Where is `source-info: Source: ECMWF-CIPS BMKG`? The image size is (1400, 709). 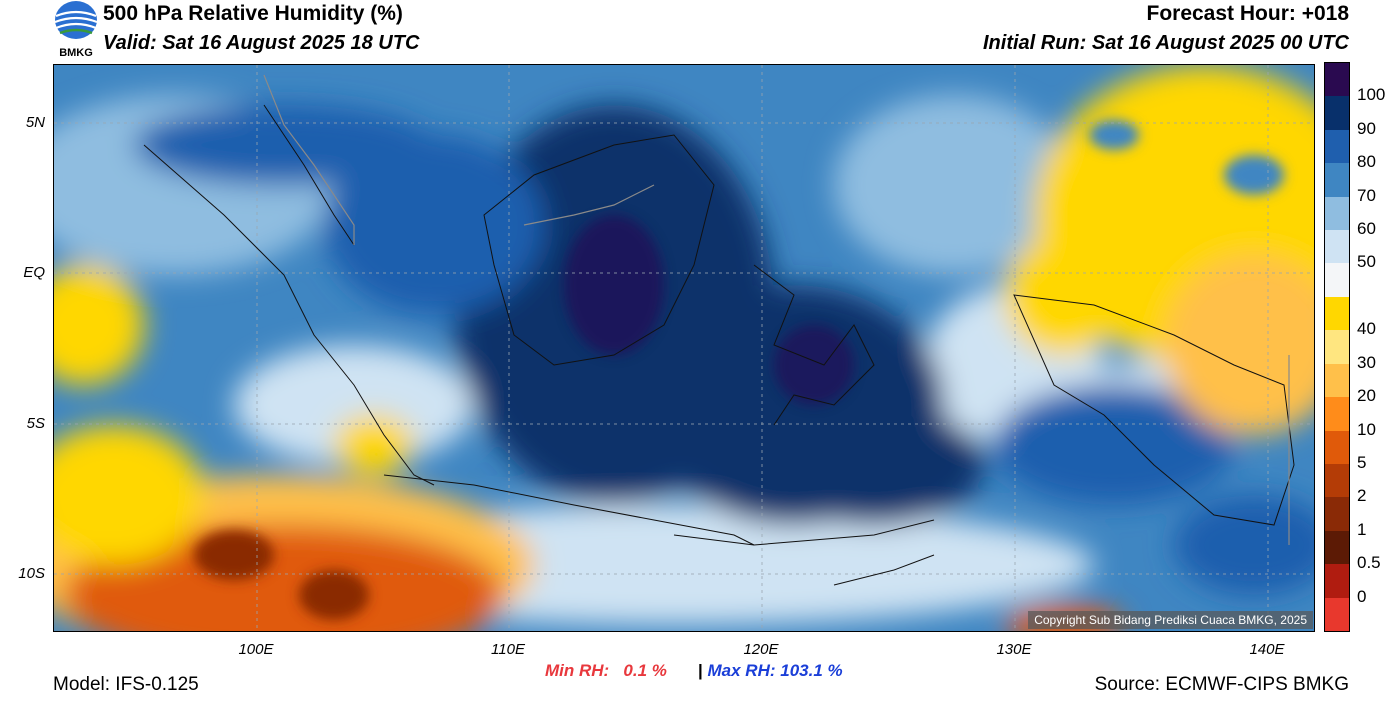 source-info: Source: ECMWF-CIPS BMKG is located at coordinates (1221, 684).